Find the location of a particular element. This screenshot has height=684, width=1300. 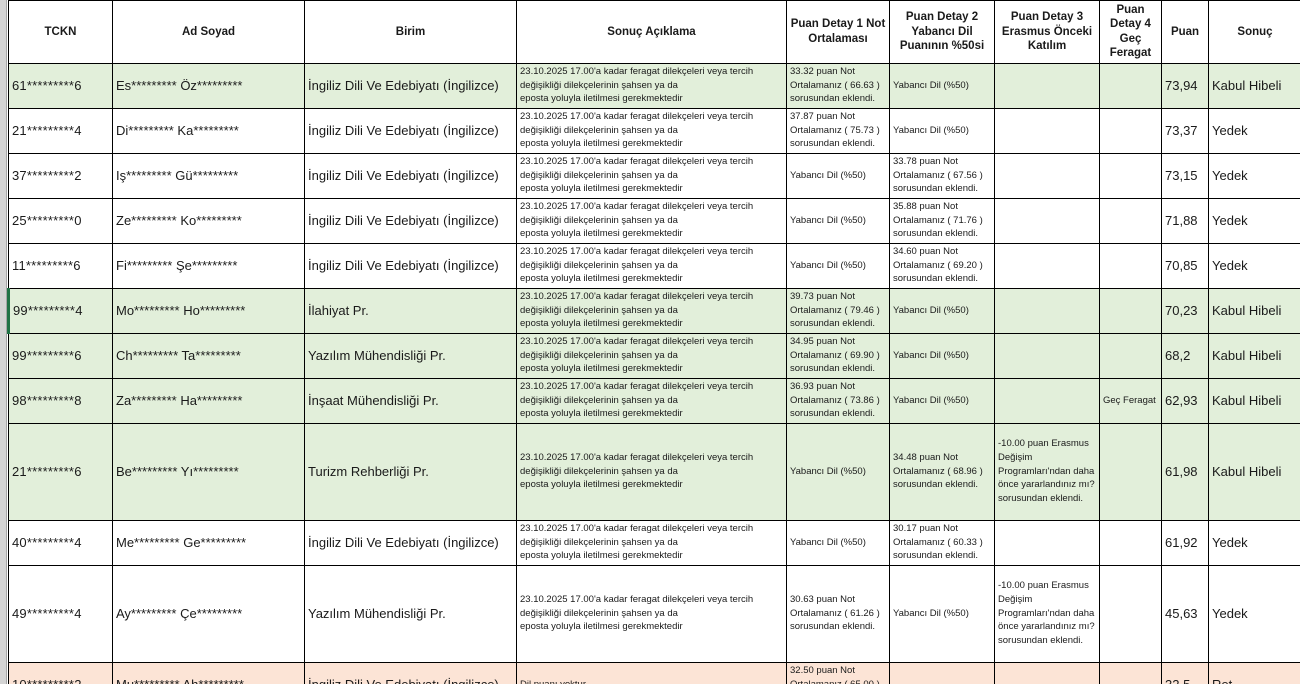

column-header-tckn: TCKN is located at coordinates (60, 32).